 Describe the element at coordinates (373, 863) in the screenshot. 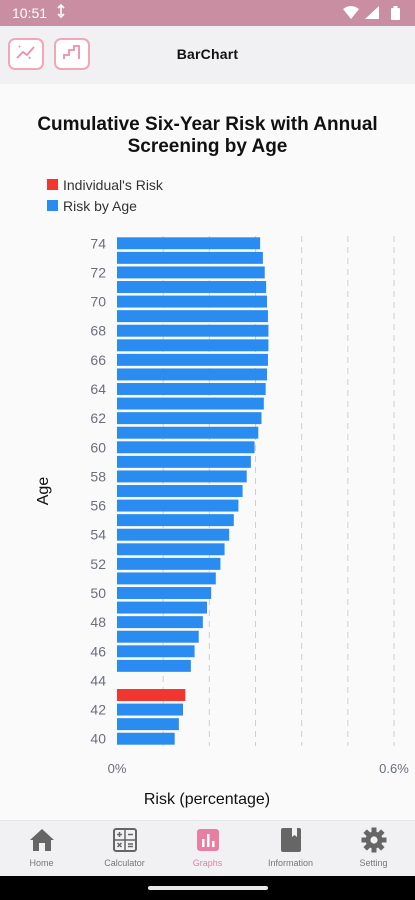

I see `nav-label-setting: Setting` at that location.